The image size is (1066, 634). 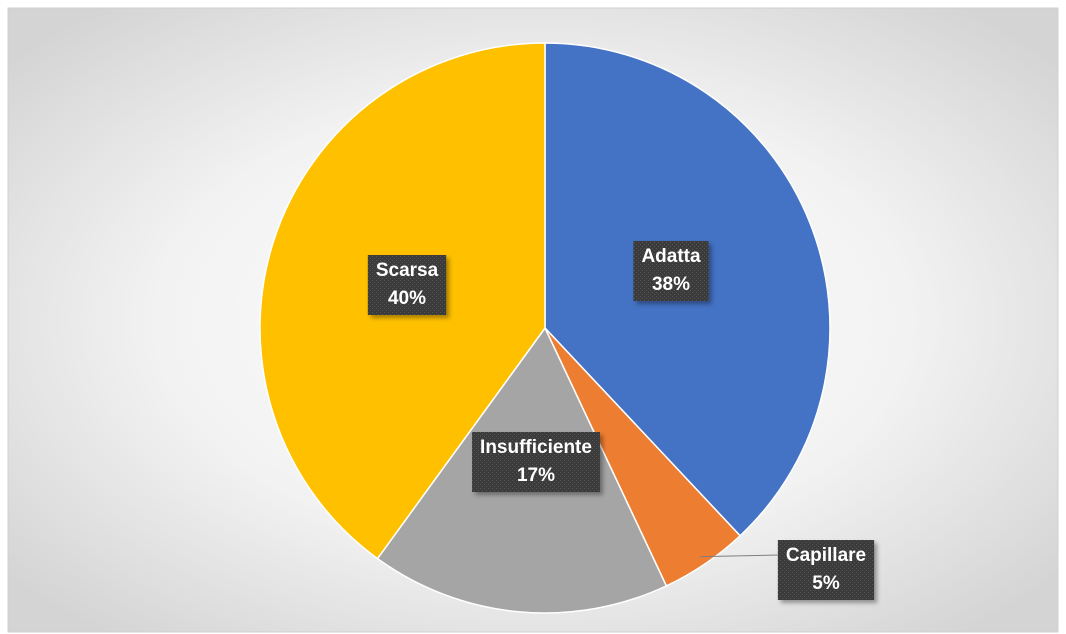 What do you see at coordinates (671, 256) in the screenshot?
I see `label-category: Adatta` at bounding box center [671, 256].